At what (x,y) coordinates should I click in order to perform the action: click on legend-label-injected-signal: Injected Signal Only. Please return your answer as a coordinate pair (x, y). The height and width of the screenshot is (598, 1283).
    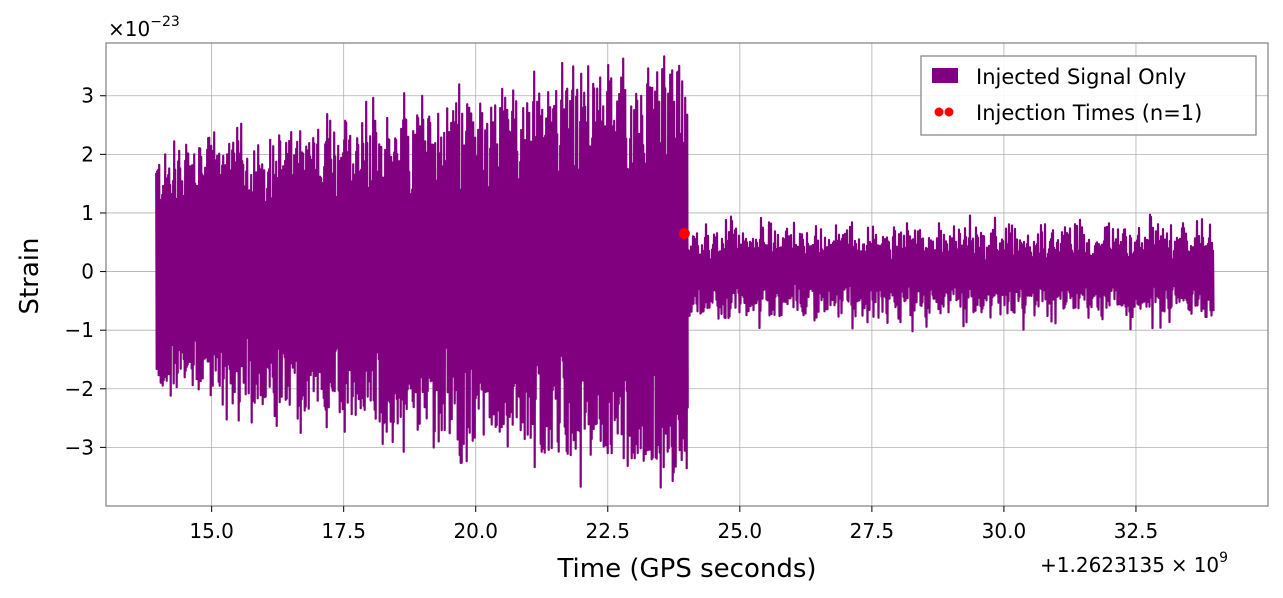
    Looking at the image, I should click on (1081, 77).